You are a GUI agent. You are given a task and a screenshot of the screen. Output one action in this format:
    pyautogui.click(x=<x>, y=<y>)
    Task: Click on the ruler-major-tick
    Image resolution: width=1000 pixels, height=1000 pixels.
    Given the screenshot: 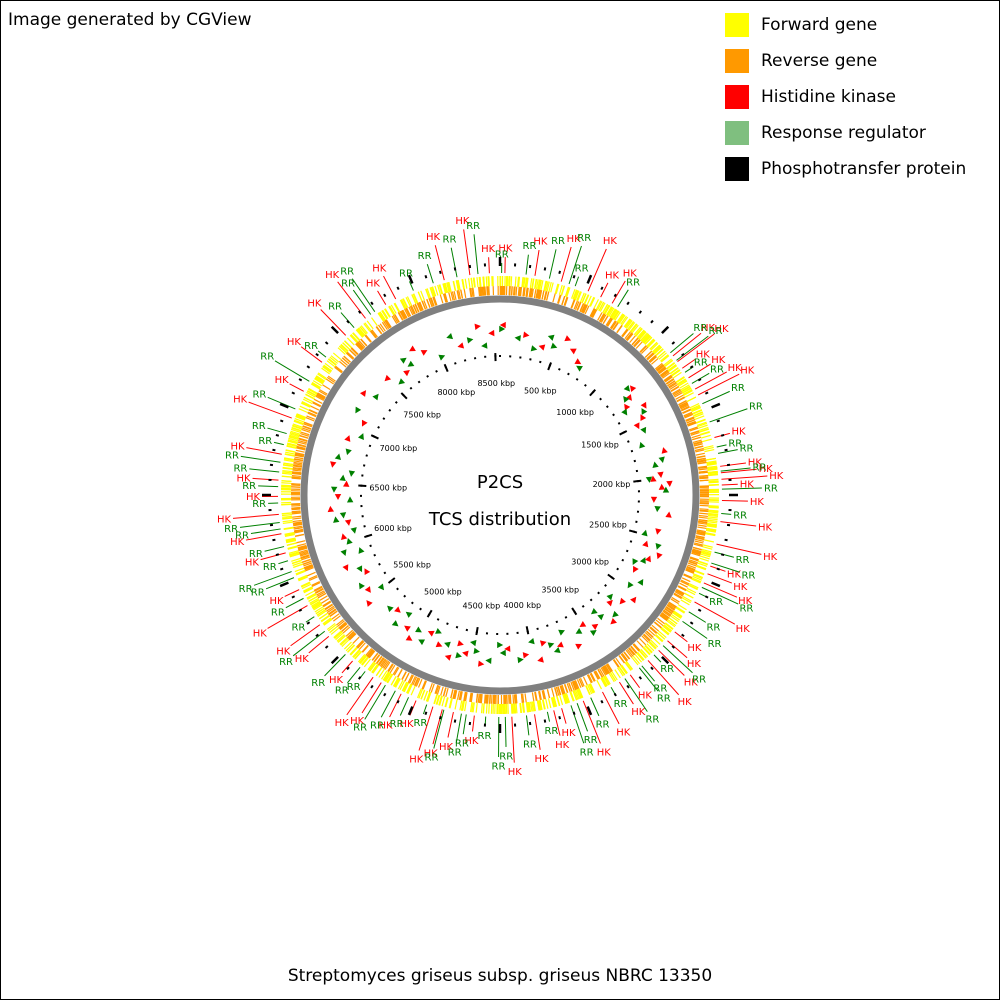 What is the action you would take?
    pyautogui.click(x=404, y=396)
    